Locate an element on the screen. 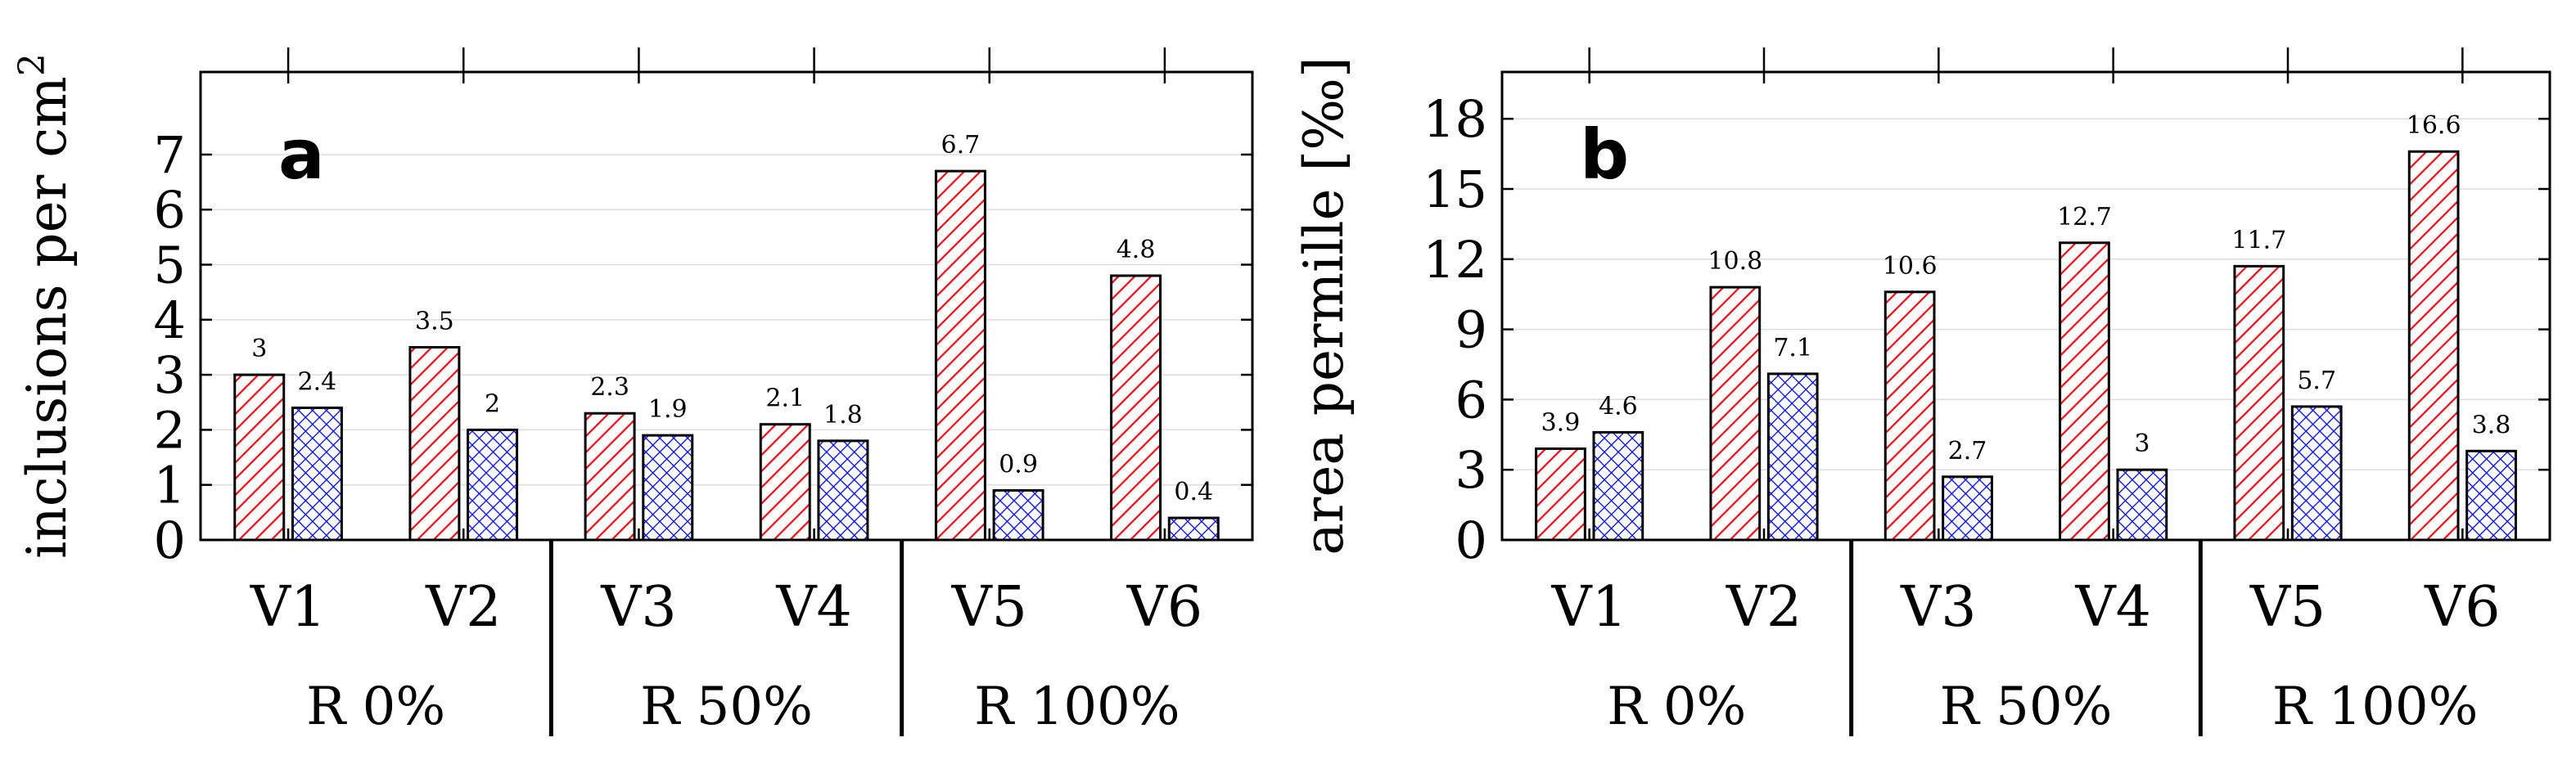 The height and width of the screenshot is (769, 2576). data-label: 2.7 is located at coordinates (1967, 451).